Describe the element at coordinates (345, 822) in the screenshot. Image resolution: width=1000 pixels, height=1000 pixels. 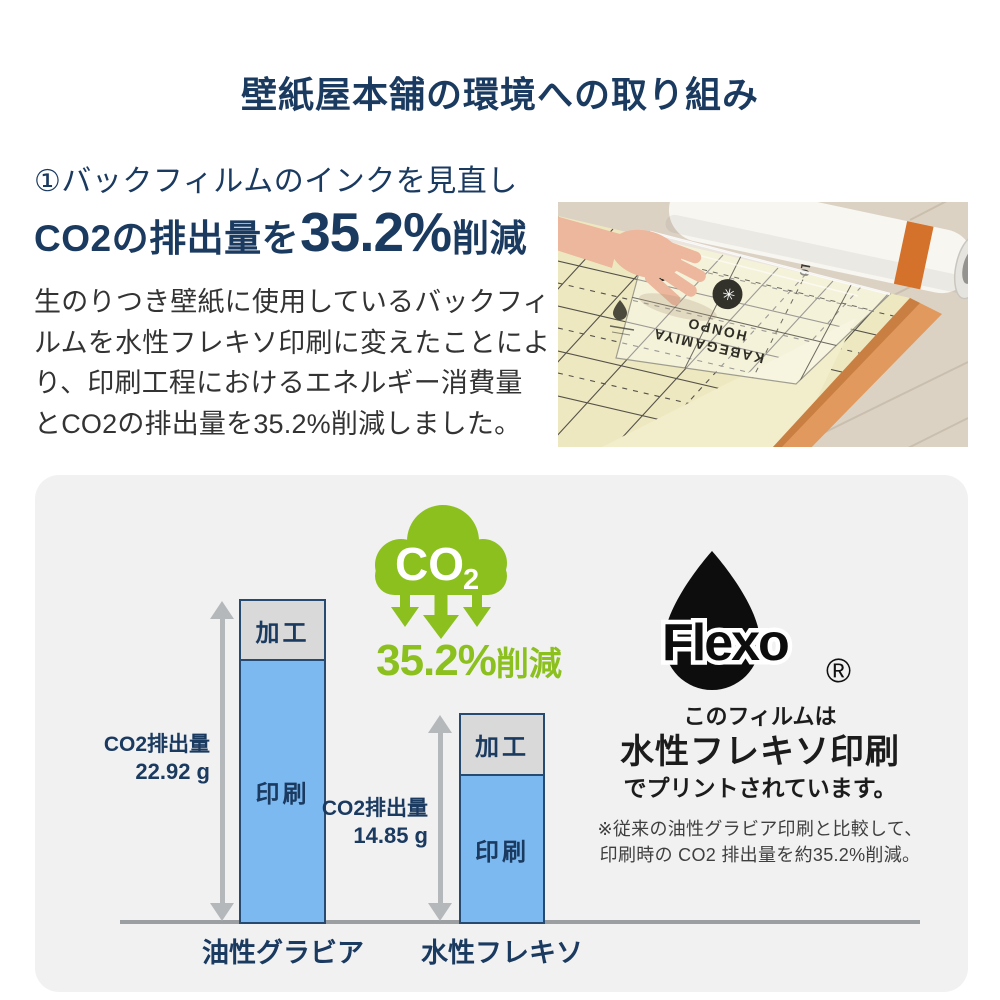
I see `value-label-water: CO2排出量 14.85 g` at that location.